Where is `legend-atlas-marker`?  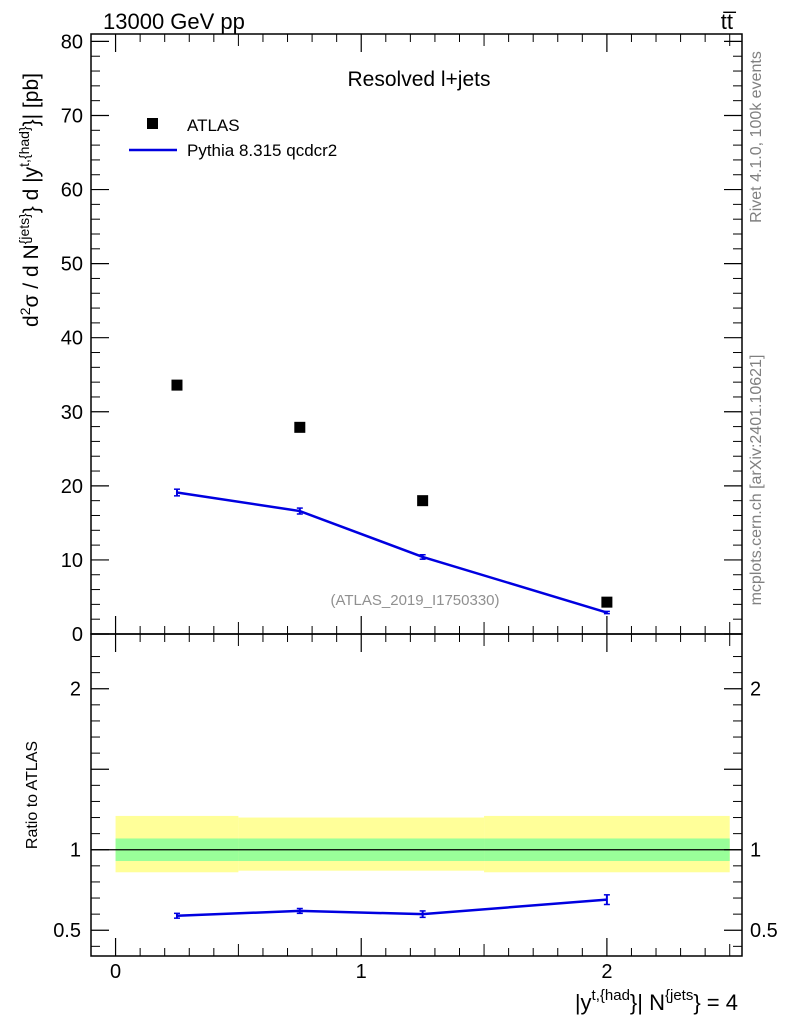
legend-atlas-marker is located at coordinates (152, 123).